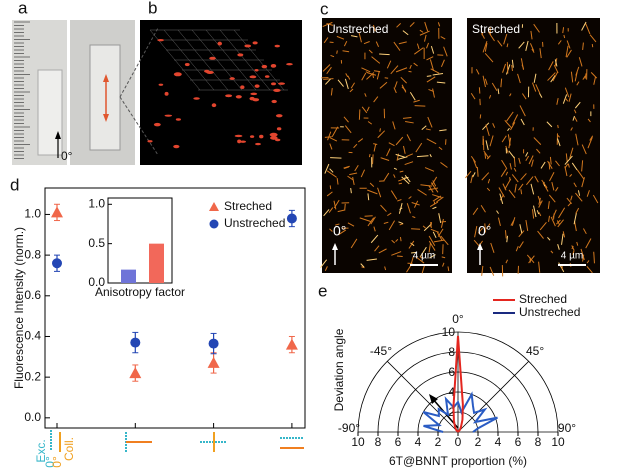 Image resolution: width=618 pixels, height=474 pixels. Describe the element at coordinates (67, 156) in the screenshot. I see `angle-label: 0°` at that location.